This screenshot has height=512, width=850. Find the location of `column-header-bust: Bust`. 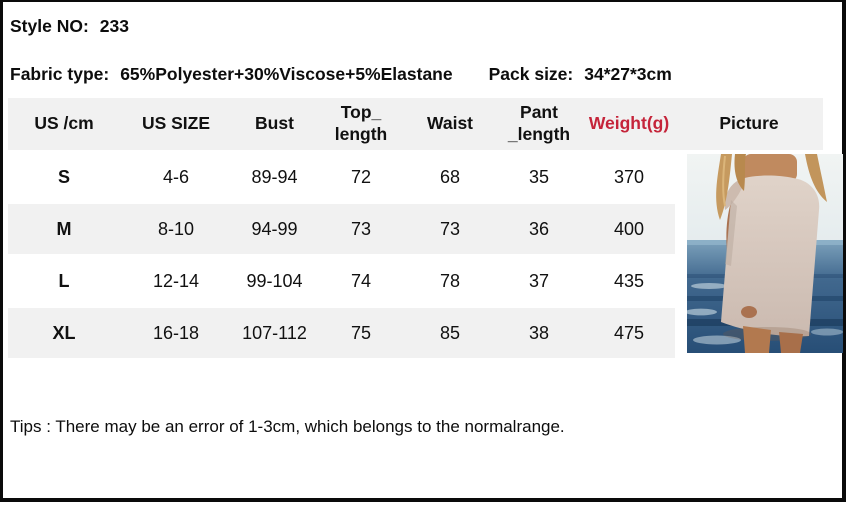

column-header-bust: Bust is located at coordinates (274, 125).